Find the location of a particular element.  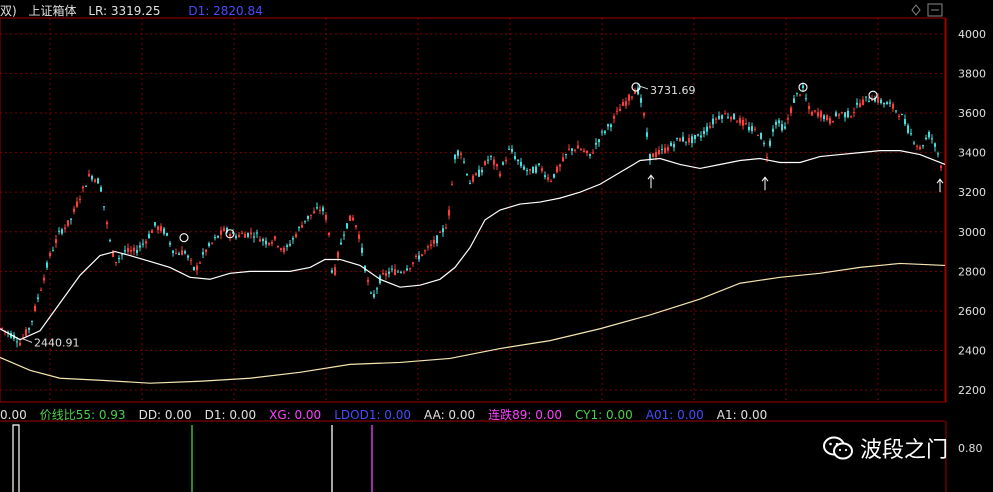

indicator-0: 0.00 is located at coordinates (13, 415).